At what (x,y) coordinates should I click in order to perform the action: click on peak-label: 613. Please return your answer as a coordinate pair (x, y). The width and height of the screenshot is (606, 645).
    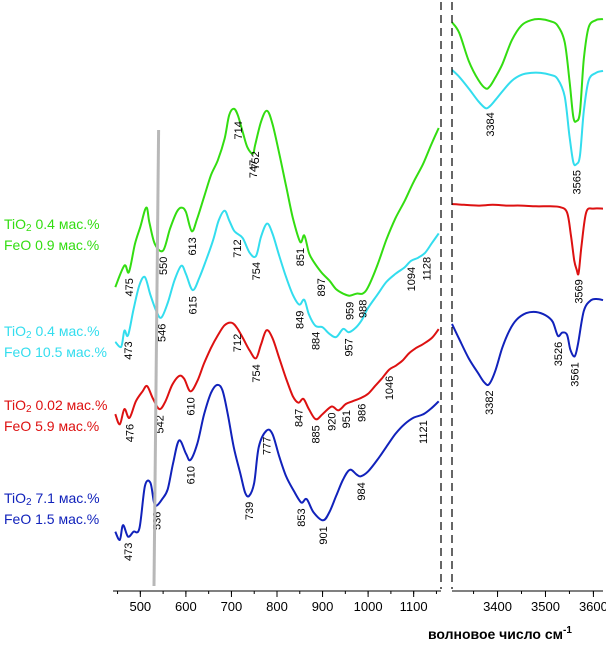
    Looking at the image, I should click on (193, 246).